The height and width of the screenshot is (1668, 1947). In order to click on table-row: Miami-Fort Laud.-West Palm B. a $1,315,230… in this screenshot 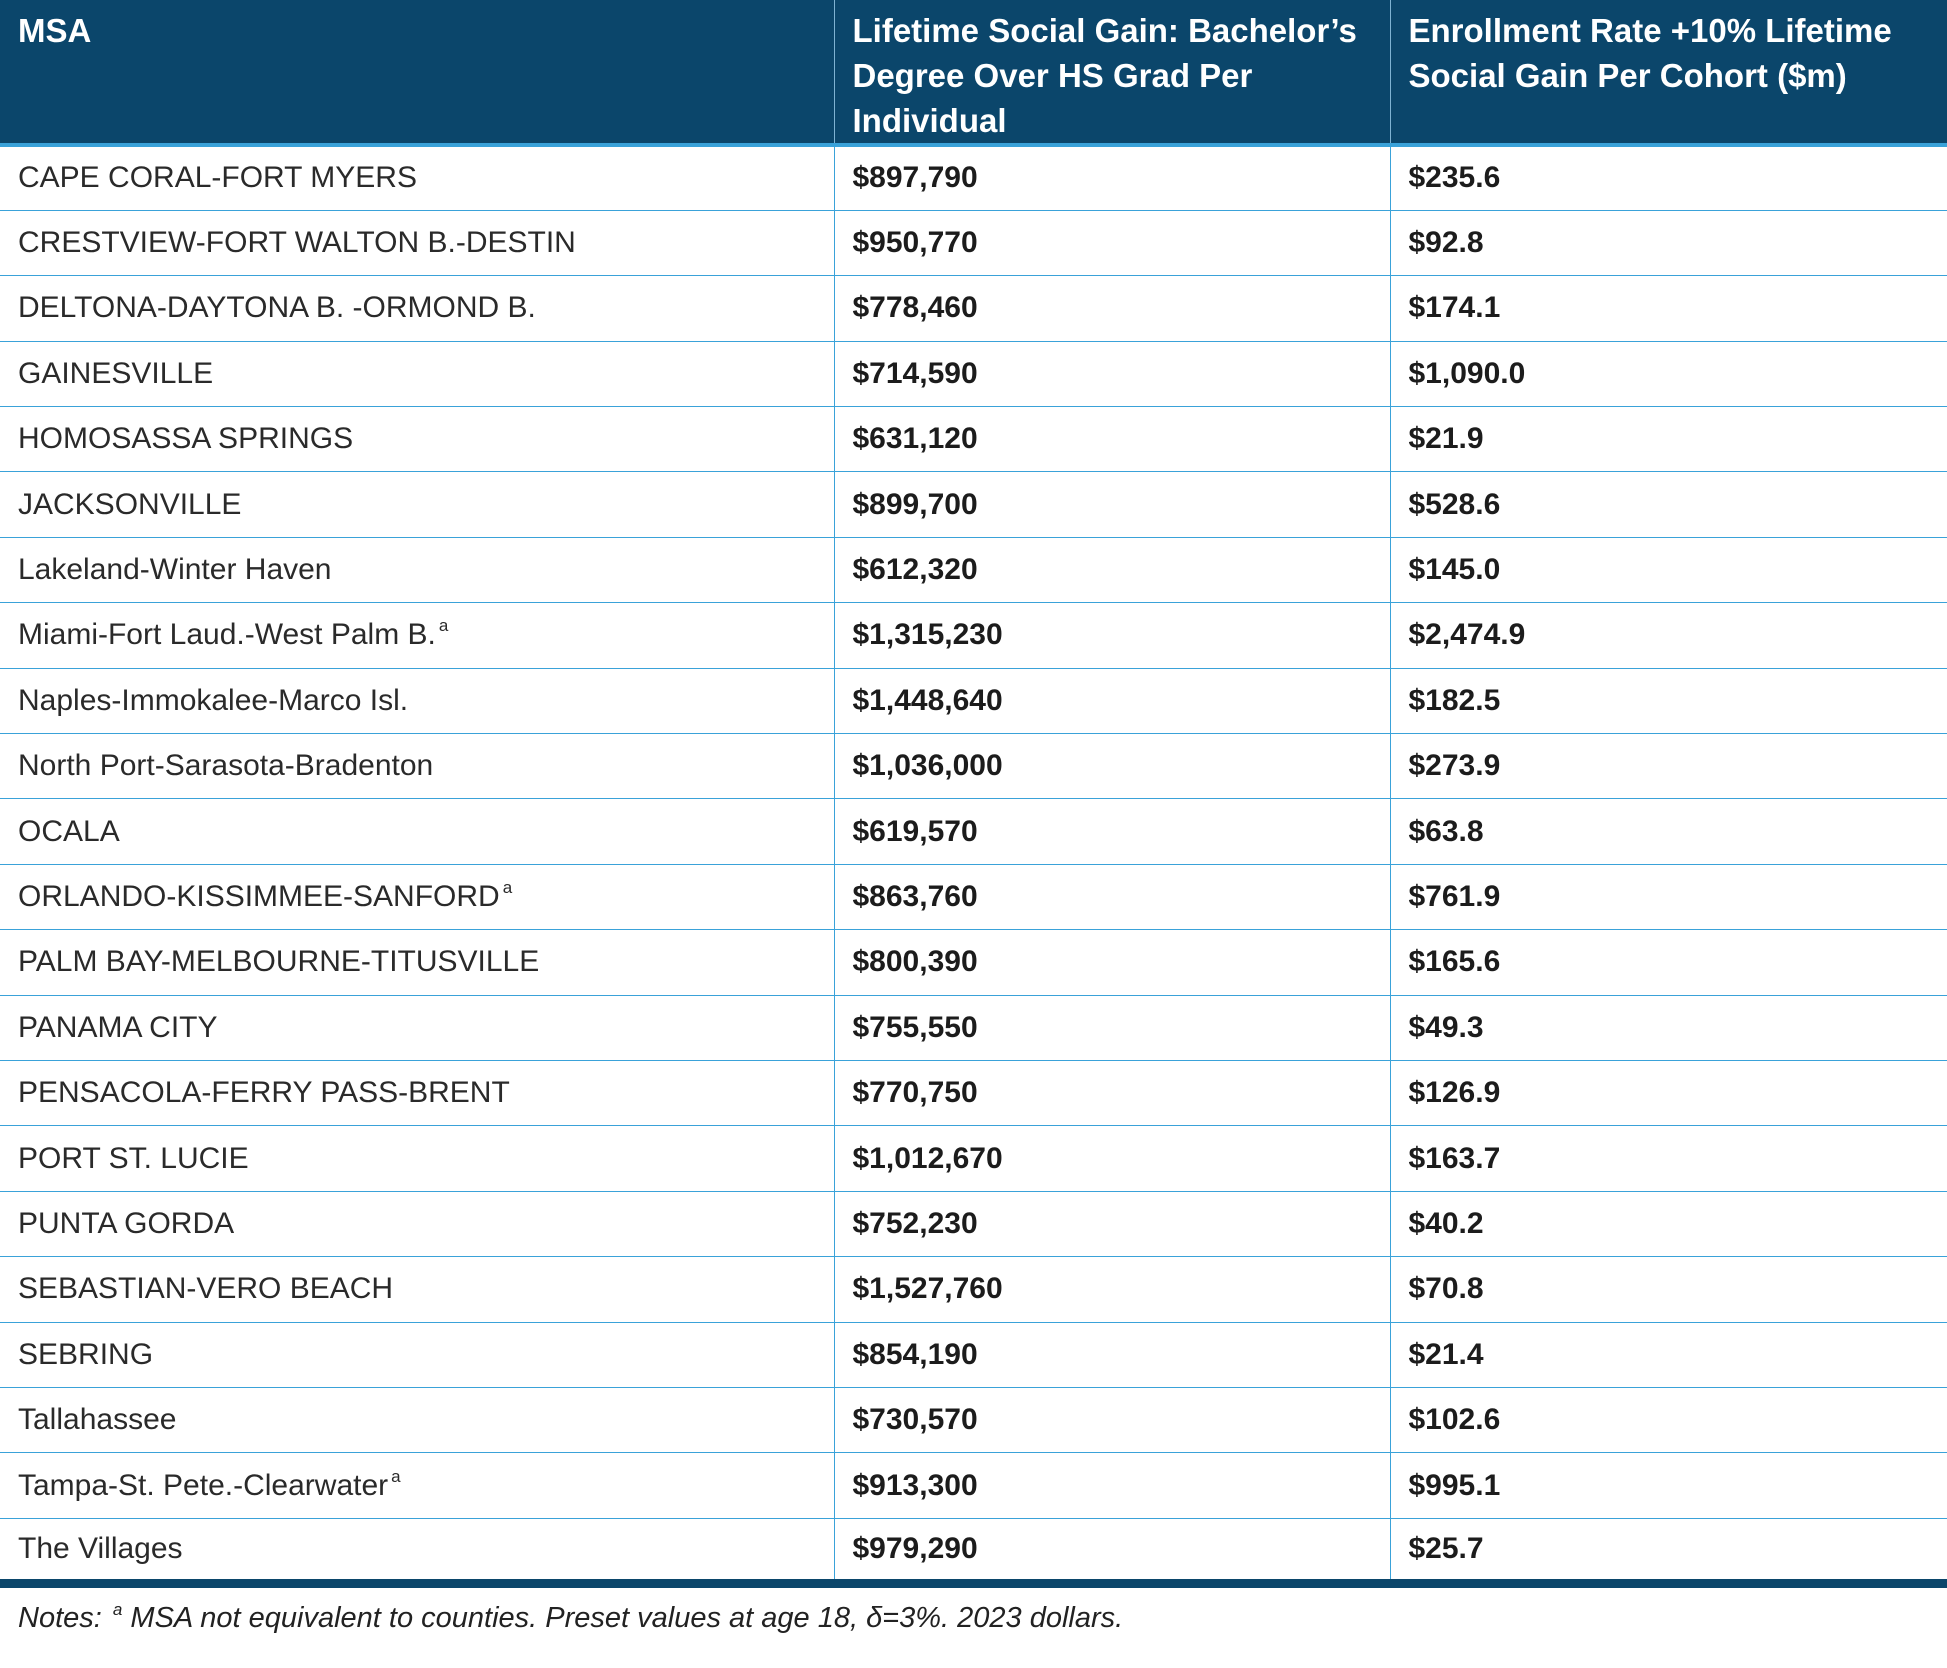, I will do `click(973, 635)`.